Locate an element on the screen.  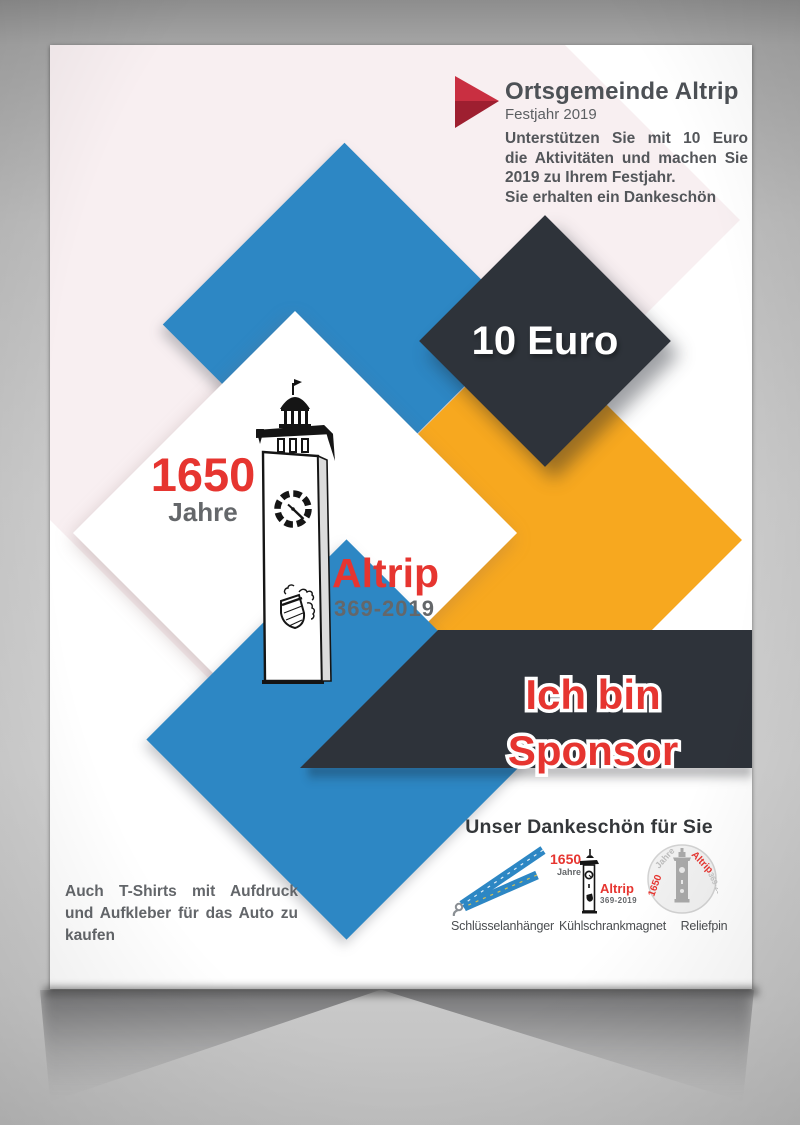
fridge-magnet-icon: 1650 Jahre Altrip 369-2019 is located at coordinates (595, 884).